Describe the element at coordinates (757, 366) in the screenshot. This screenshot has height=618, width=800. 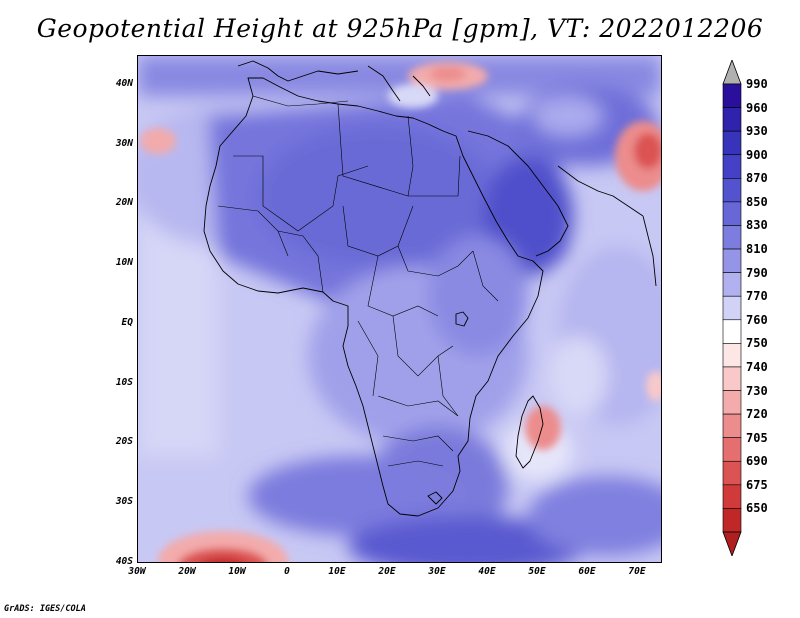
I see `colorbar-label: 740` at that location.